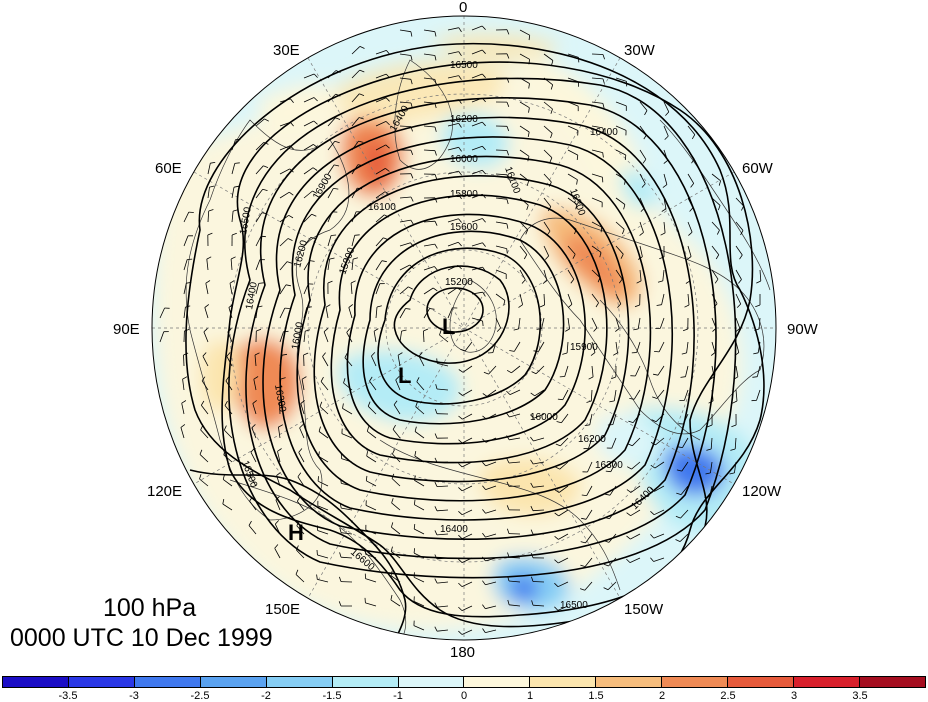 The height and width of the screenshot is (702, 928). What do you see at coordinates (150, 608) in the screenshot?
I see `pressure-level-caption: 100 hPa` at bounding box center [150, 608].